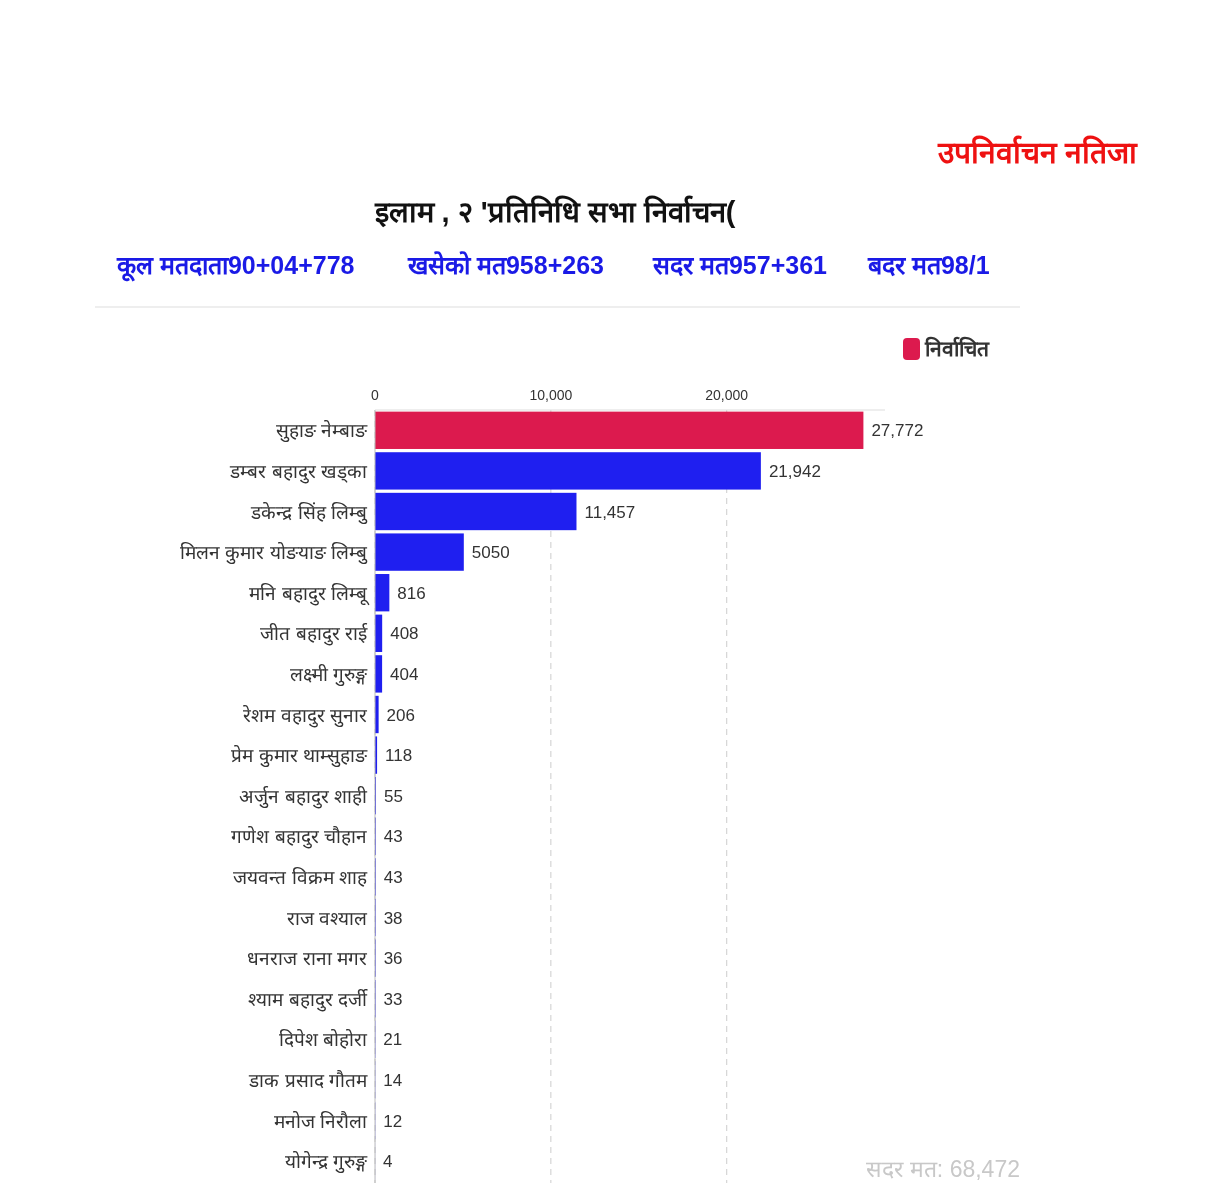 The height and width of the screenshot is (1198, 1226). I want to click on y-tick-label: अर्जुन बहादुर शाही, so click(303, 796).